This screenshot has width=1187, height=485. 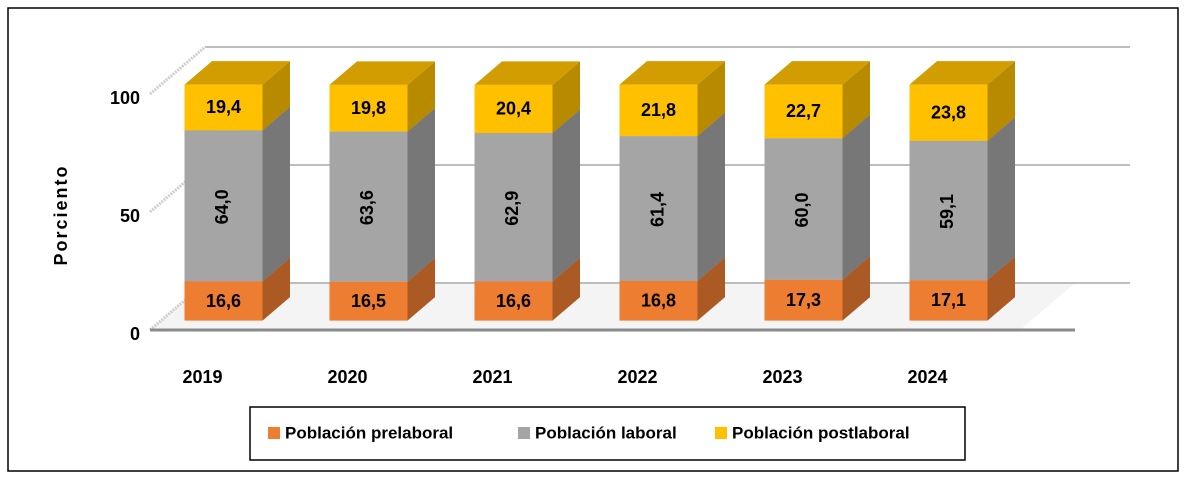 I want to click on data-label: 61,4, so click(x=657, y=209).